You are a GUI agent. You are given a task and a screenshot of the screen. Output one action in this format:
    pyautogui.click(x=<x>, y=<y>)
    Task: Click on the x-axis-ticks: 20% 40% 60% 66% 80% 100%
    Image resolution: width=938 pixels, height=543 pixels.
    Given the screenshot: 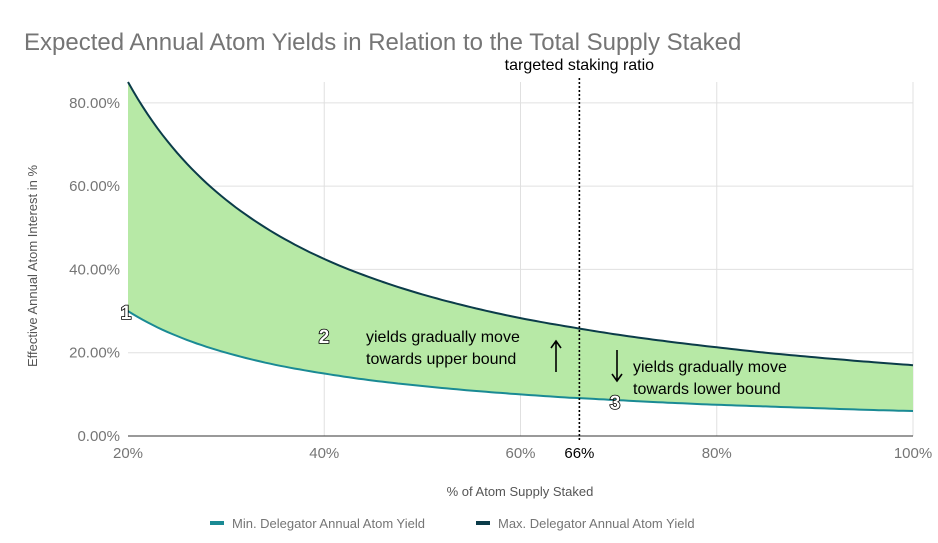 What is the action you would take?
    pyautogui.click(x=522, y=453)
    